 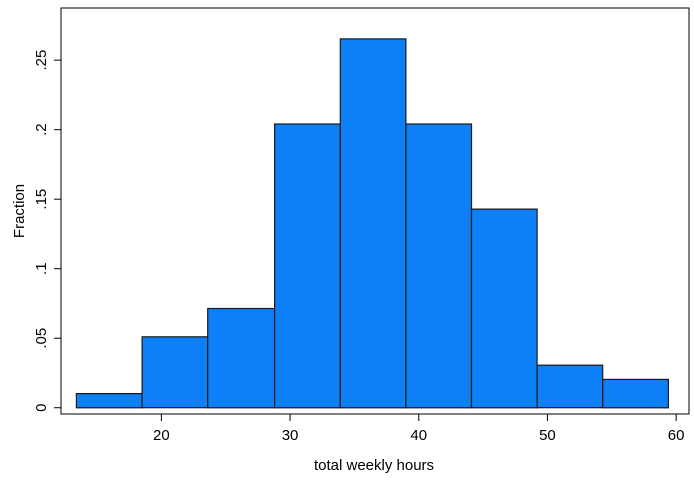 What do you see at coordinates (418, 435) in the screenshot?
I see `x-tick-label: 40` at bounding box center [418, 435].